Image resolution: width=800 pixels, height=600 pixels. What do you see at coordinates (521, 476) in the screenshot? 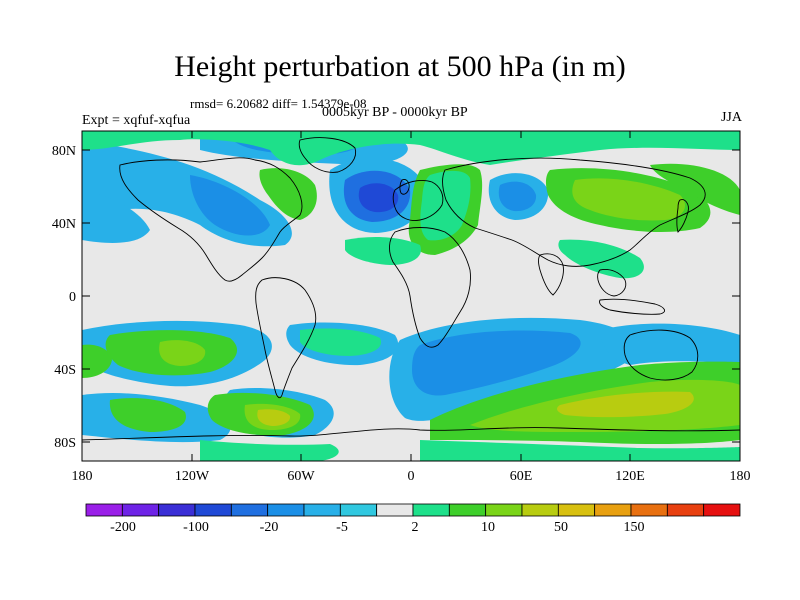
I see `lon-label-60e: 60E` at bounding box center [521, 476].